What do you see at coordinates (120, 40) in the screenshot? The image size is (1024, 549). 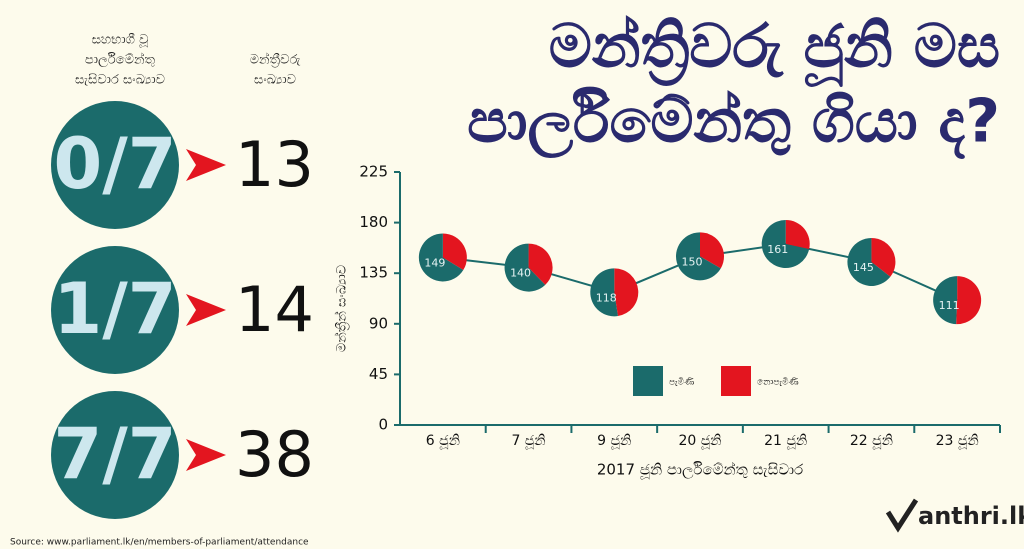 I see `header-sessions: සහභාගී වූ` at bounding box center [120, 40].